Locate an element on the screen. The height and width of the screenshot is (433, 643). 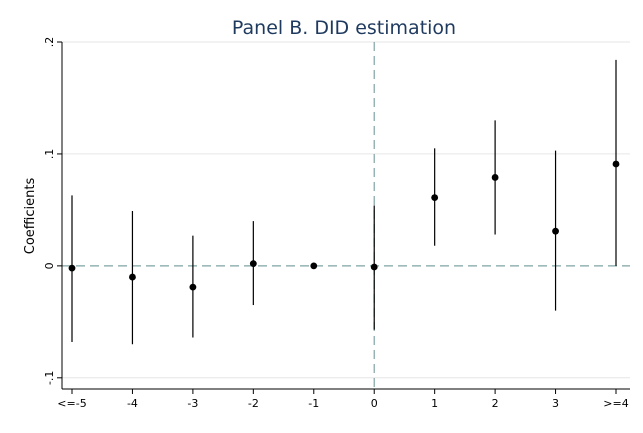
x-tick-label: -3 is located at coordinates (192, 403).